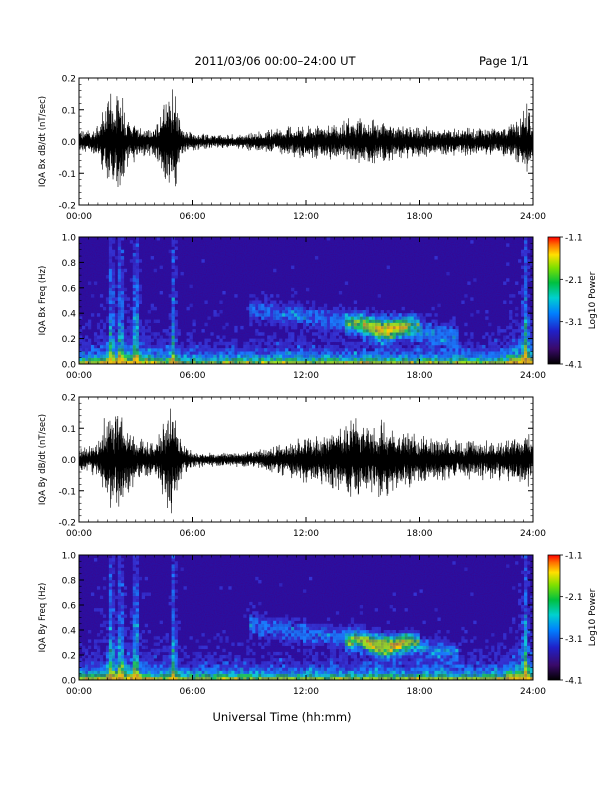 The image size is (612, 796). What do you see at coordinates (43, 141) in the screenshot?
I see `y-axis-label: IQA Bx dB/dt (nT/sec)` at bounding box center [43, 141].